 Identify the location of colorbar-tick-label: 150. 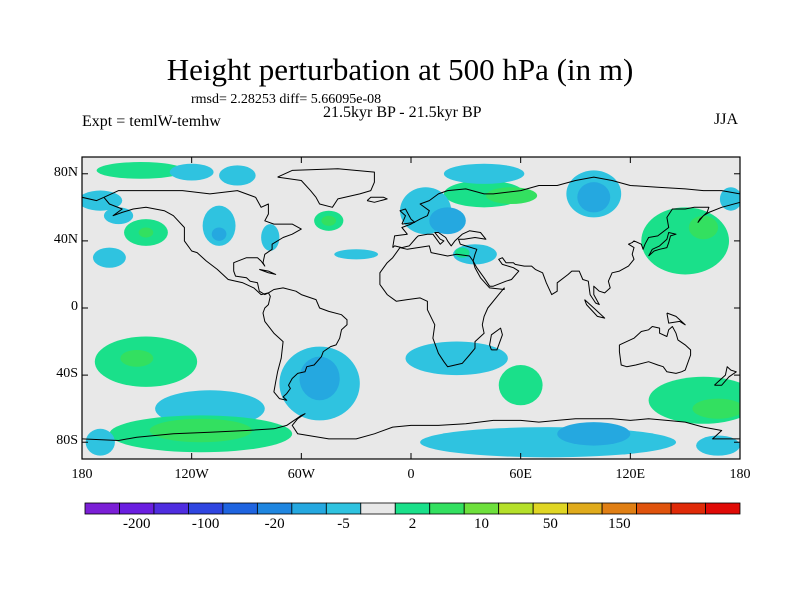
(619, 524).